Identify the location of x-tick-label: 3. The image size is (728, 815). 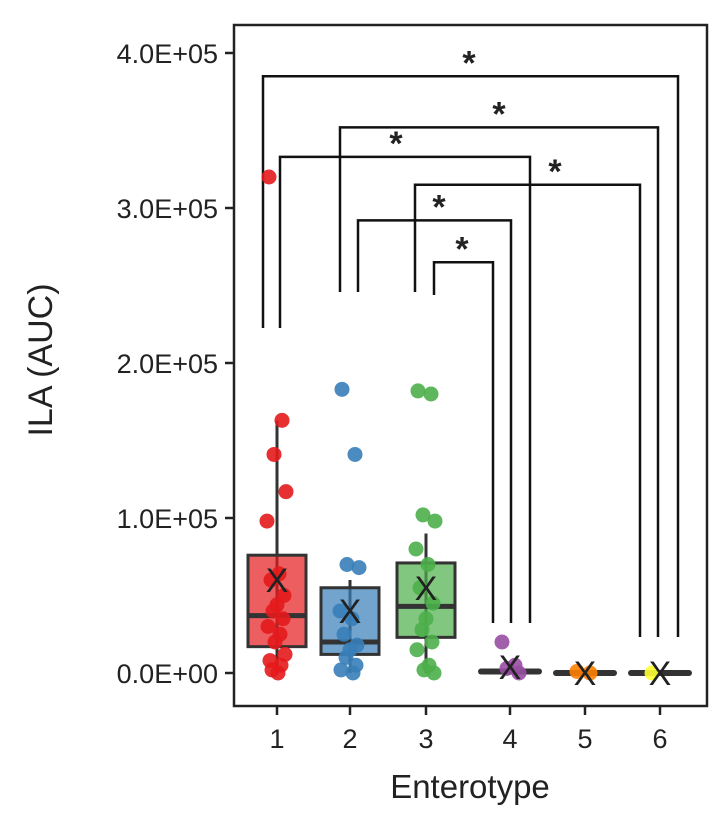
(425, 739).